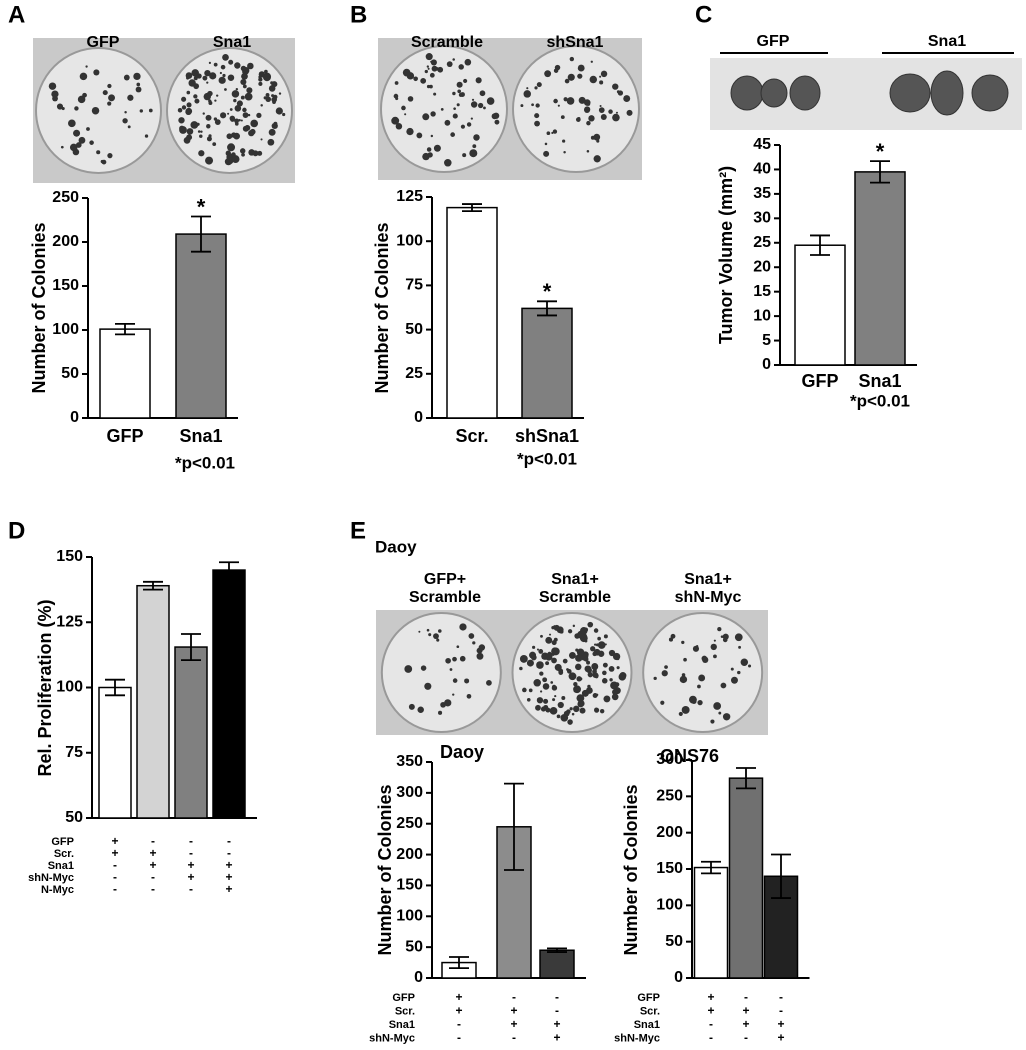  Describe the element at coordinates (762, 315) in the screenshot. I see `y-tick-label: 10` at that location.